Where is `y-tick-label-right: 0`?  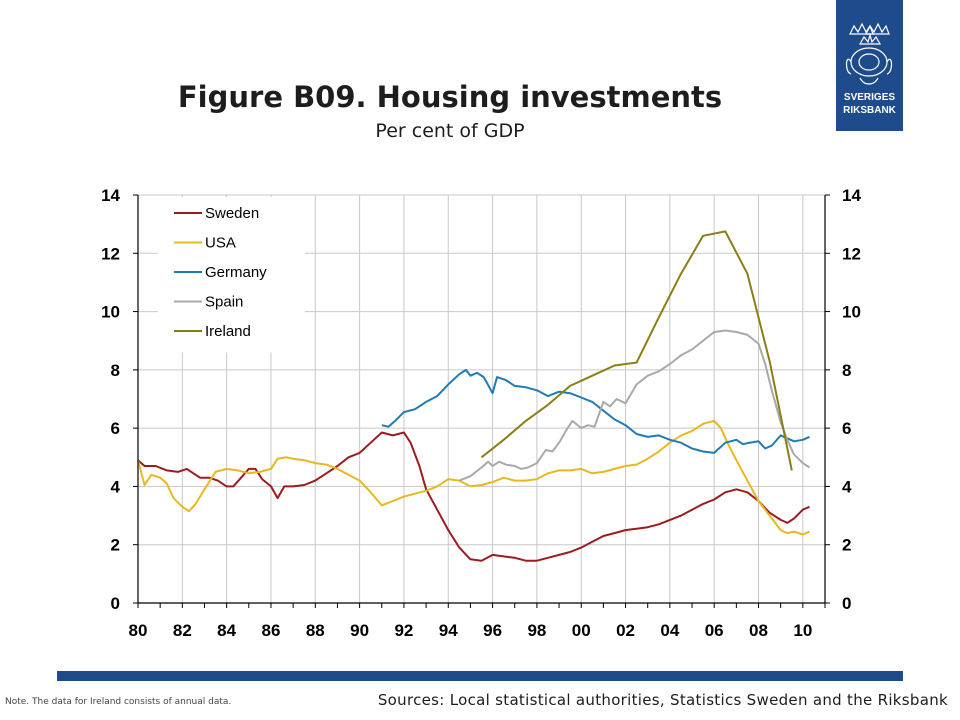 y-tick-label-right: 0 is located at coordinates (846, 603).